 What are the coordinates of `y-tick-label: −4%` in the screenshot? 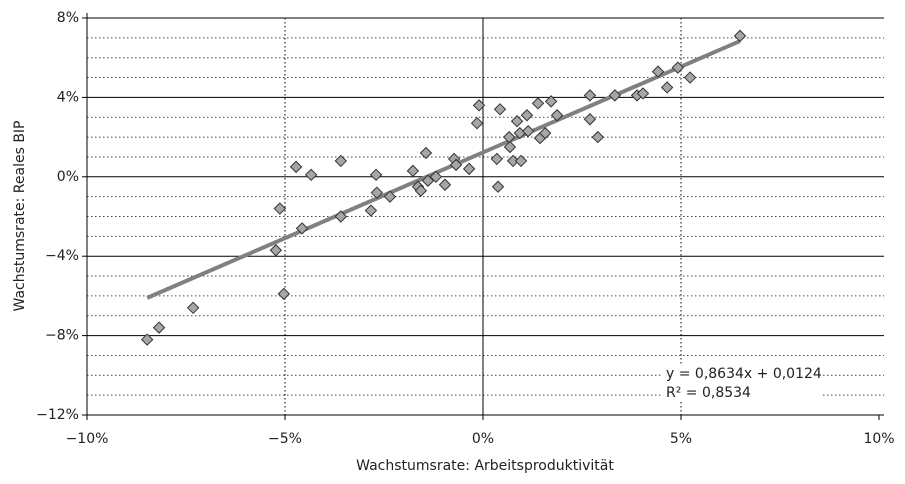 It's located at (62, 256).